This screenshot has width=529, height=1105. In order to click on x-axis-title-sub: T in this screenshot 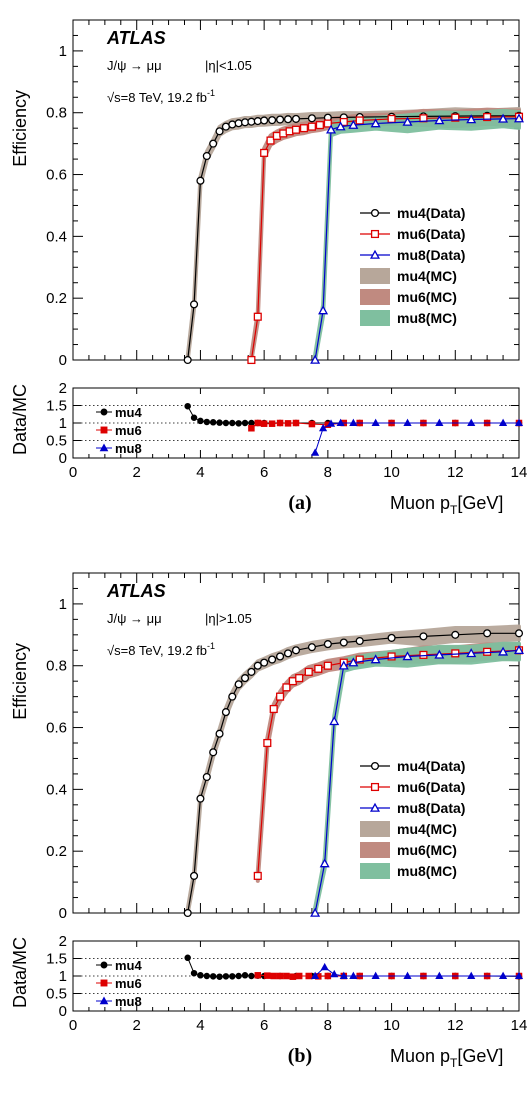, I will do `click(454, 510)`.